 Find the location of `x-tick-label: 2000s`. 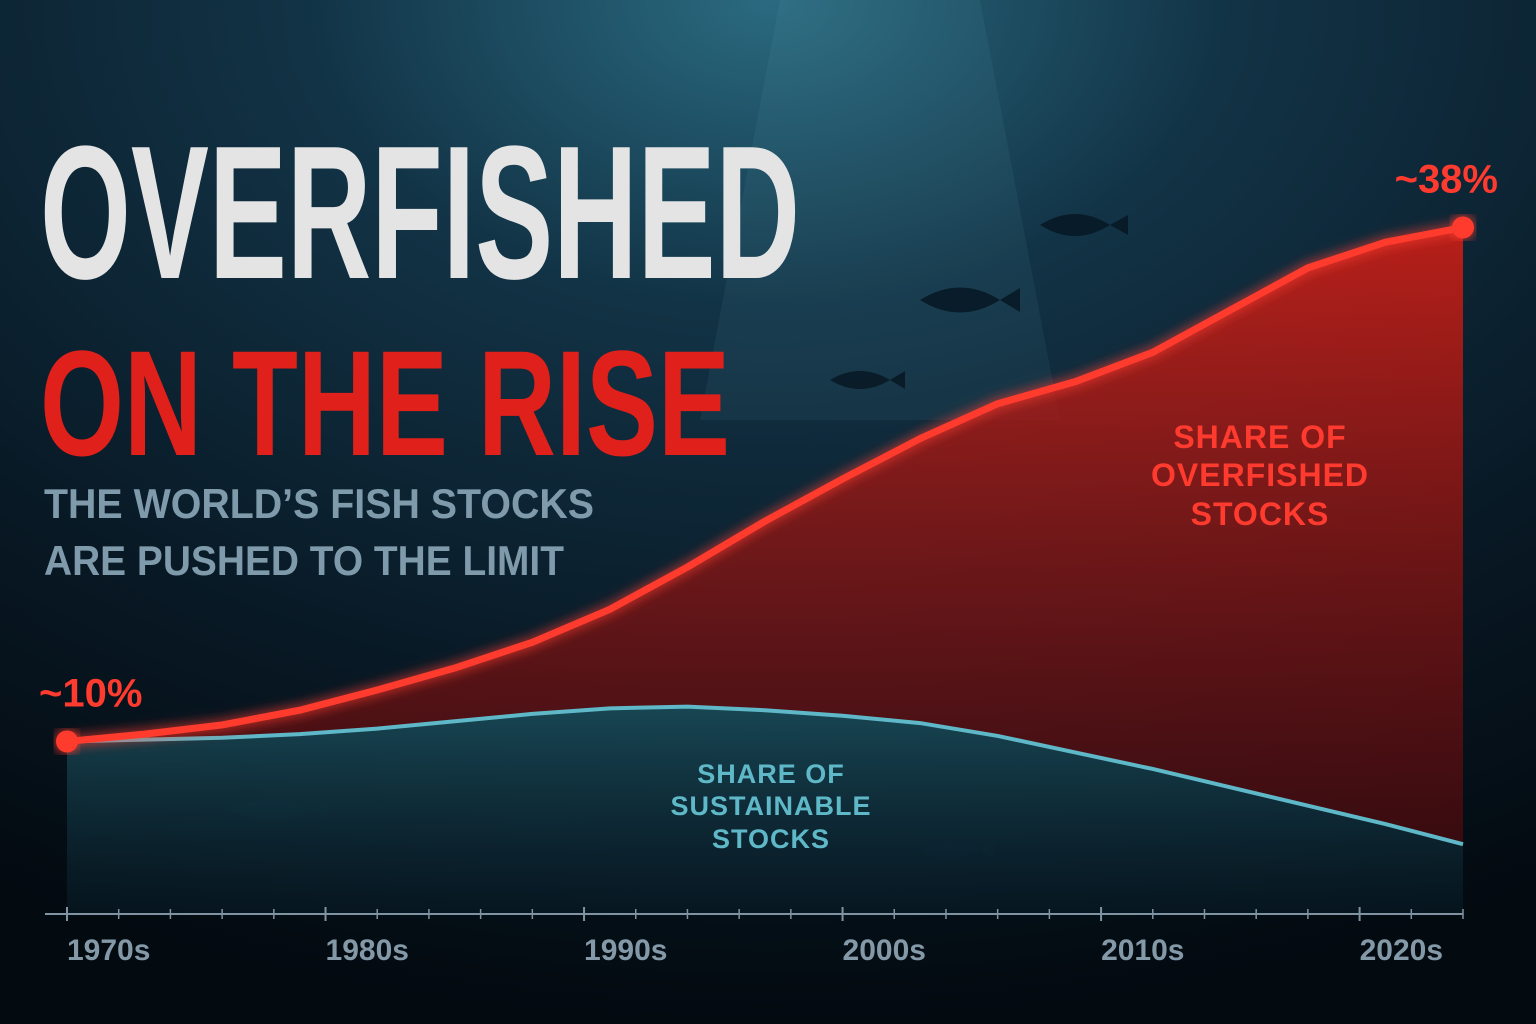

x-tick-label: 2000s is located at coordinates (884, 950).